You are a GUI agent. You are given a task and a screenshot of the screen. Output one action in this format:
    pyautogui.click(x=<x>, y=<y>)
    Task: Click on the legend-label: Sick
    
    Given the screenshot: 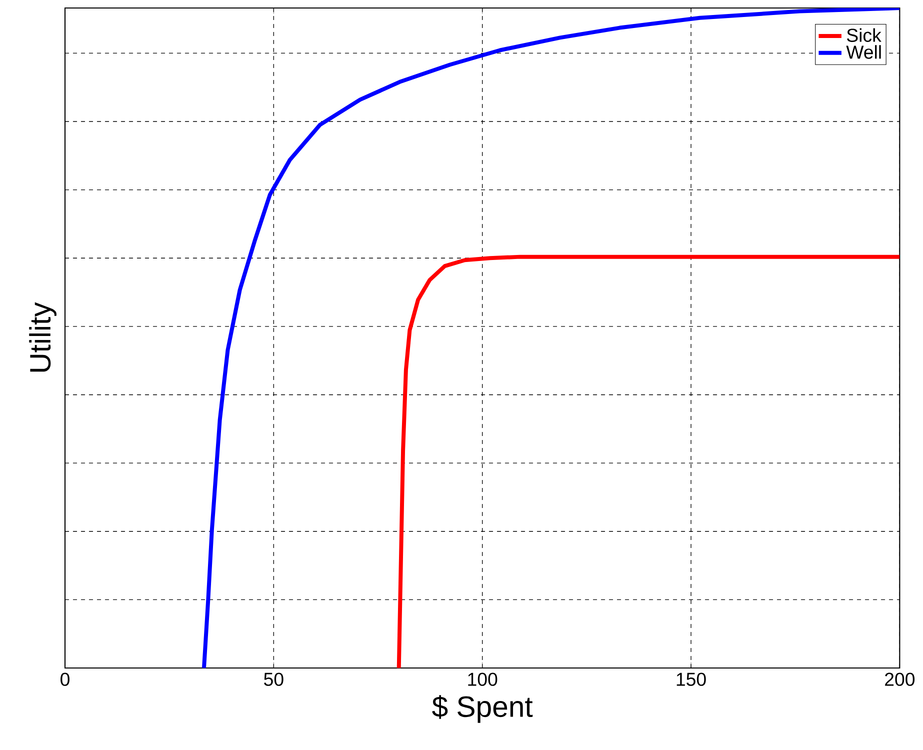 What is the action you would take?
    pyautogui.click(x=864, y=35)
    